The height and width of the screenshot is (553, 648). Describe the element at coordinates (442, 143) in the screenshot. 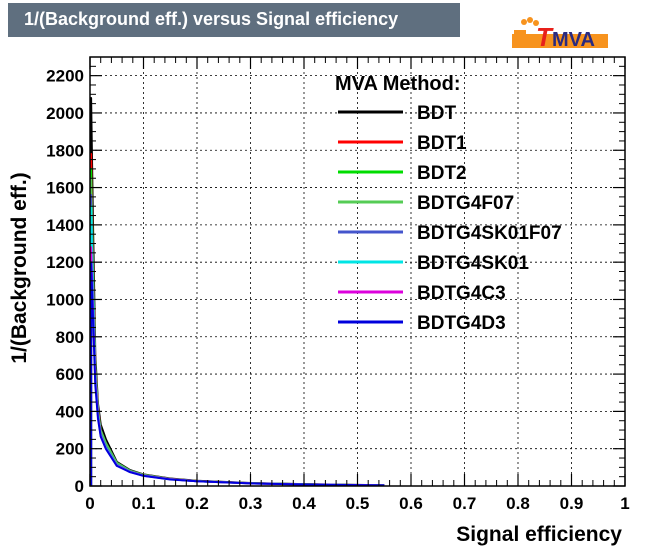

I see `legend-label: BDT1` at that location.